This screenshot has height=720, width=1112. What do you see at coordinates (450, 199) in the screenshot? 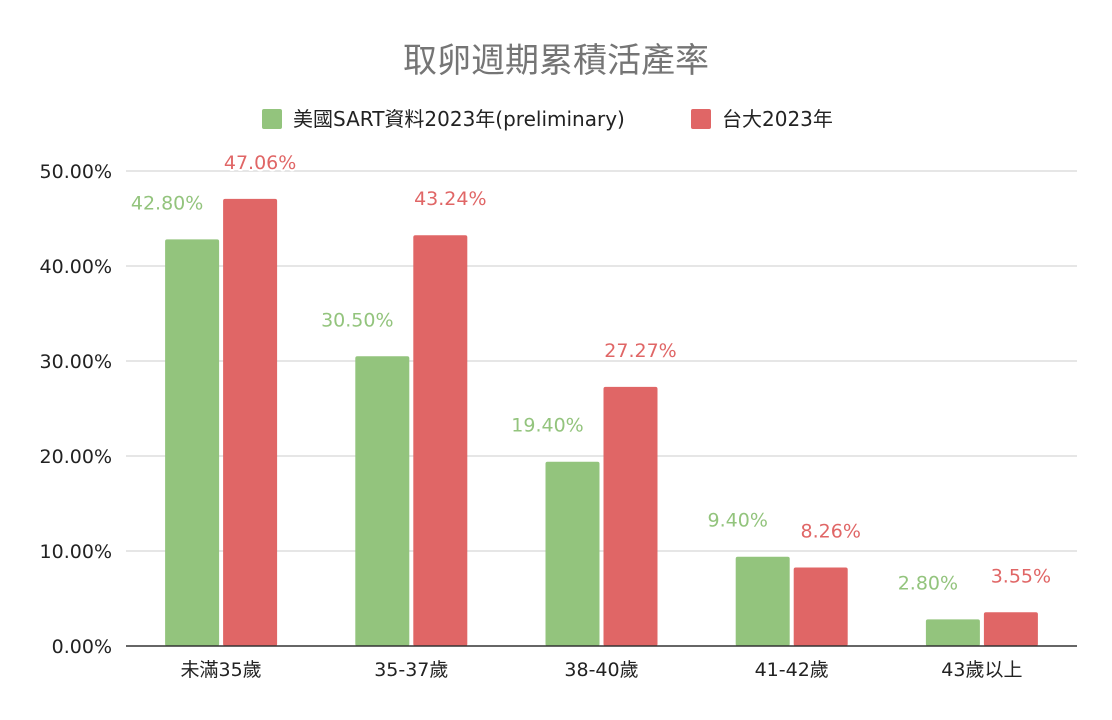
I see `data-label-ntuh: 43.24%` at bounding box center [450, 199].